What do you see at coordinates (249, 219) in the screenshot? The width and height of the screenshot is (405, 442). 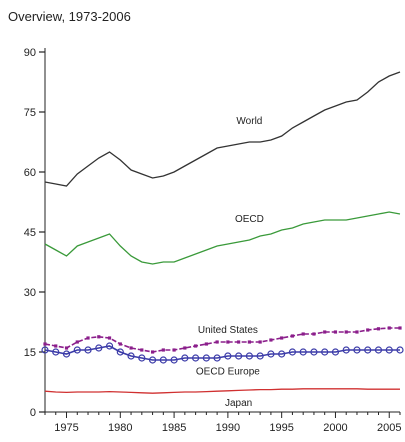 I see `series-label-1: OECD` at bounding box center [249, 219].